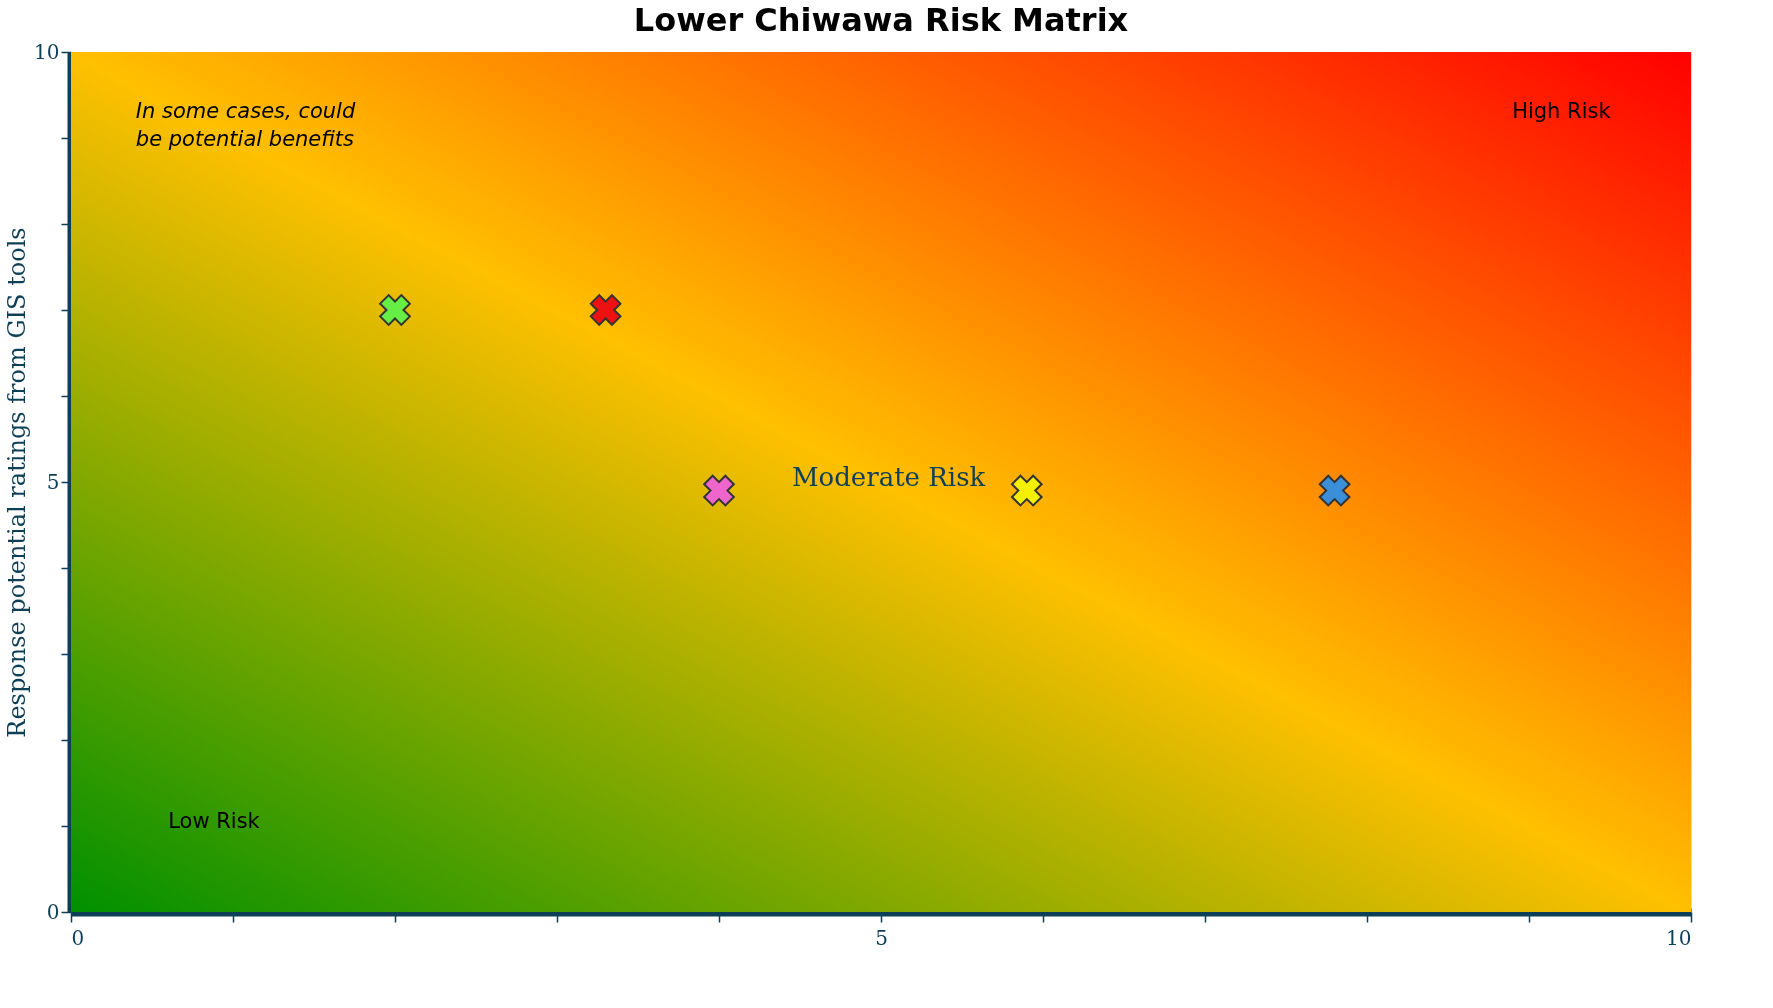  Describe the element at coordinates (78, 937) in the screenshot. I see `x-tick-label: 0` at that location.